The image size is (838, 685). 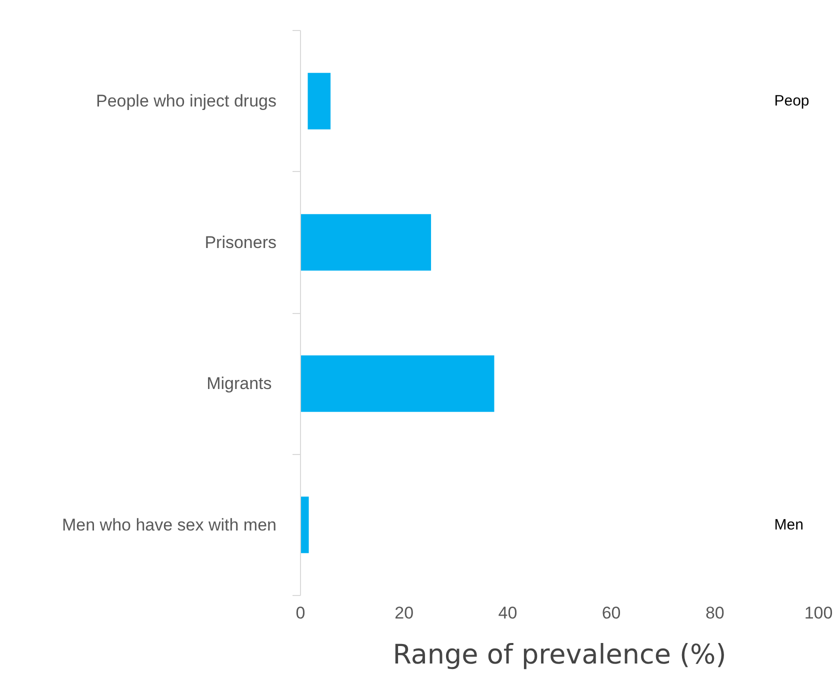 I want to click on x-tick-label: 0, so click(x=301, y=613).